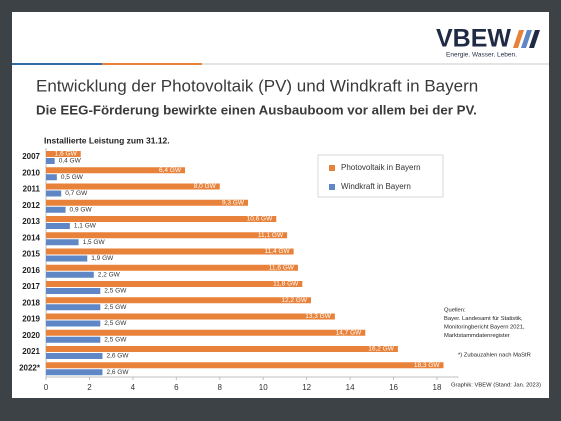  I want to click on x-tick-label: 0, so click(46, 387).